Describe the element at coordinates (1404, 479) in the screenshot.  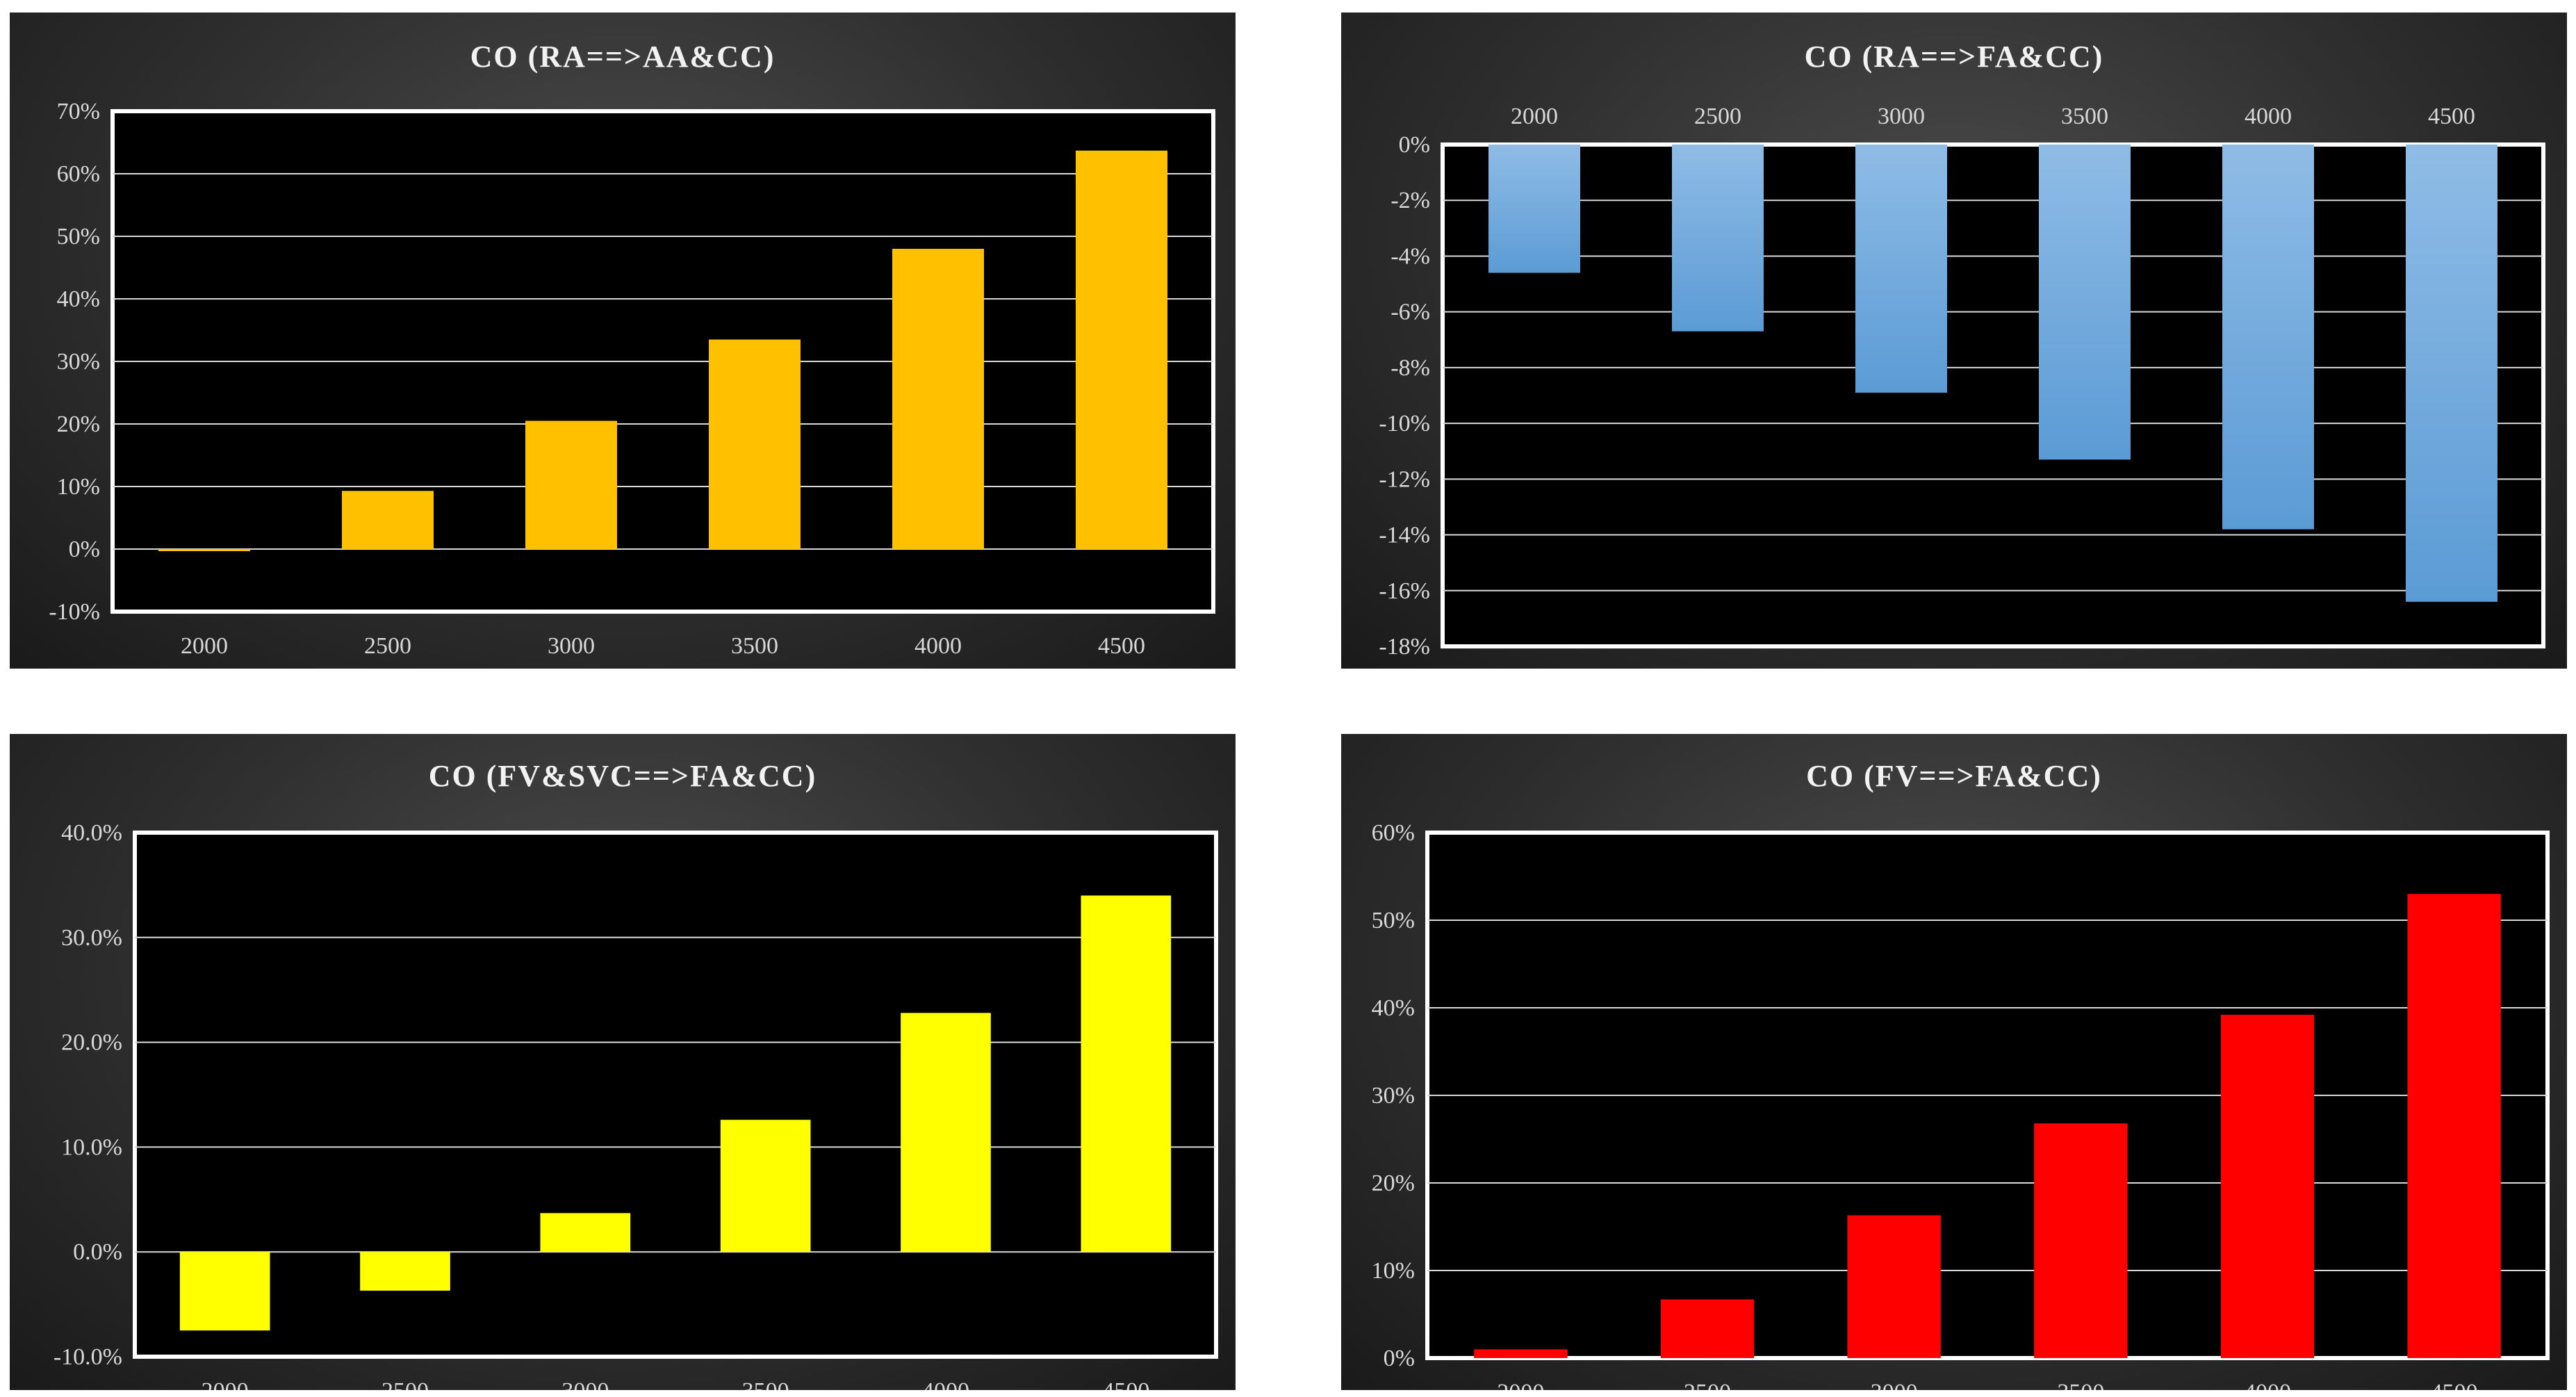
I see `y-tick-label: -12%` at that location.